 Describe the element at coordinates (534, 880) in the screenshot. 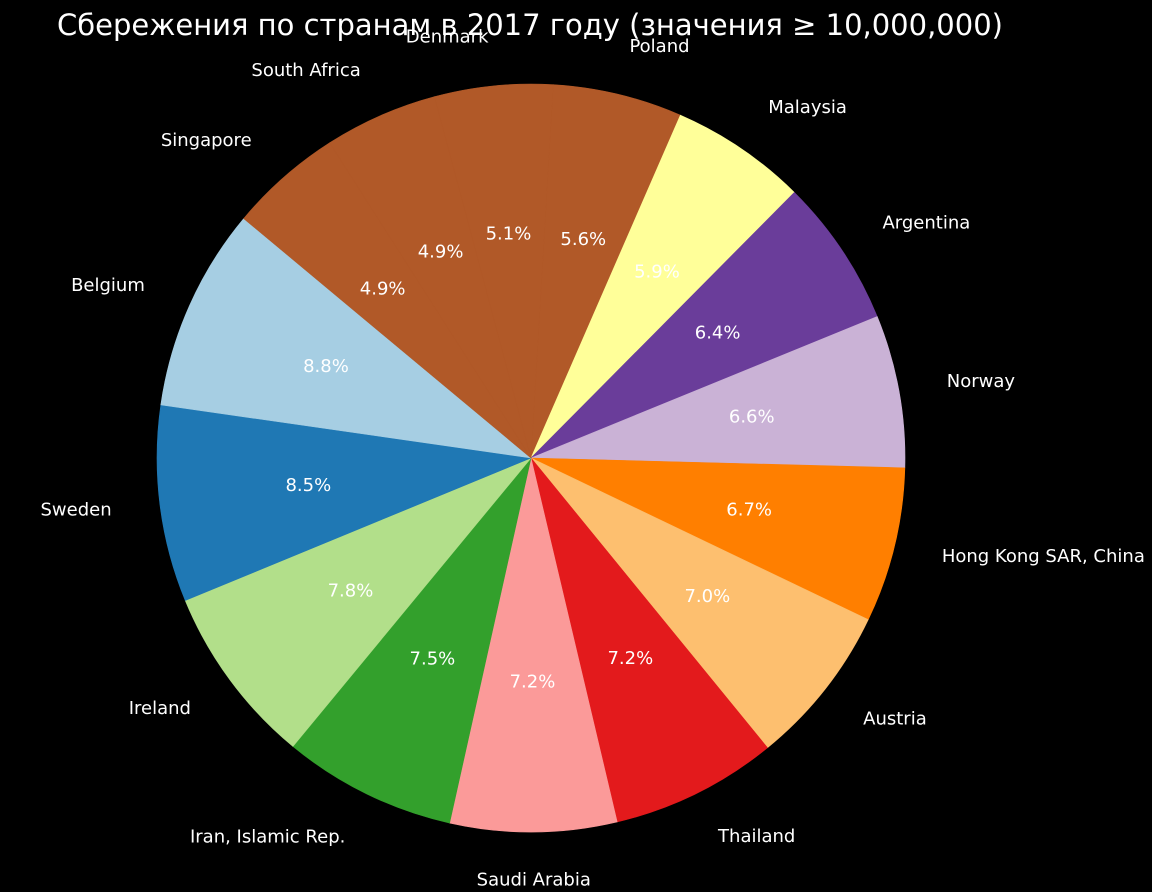

I see `slice-label-saudi-arabia: Saudi Arabia` at that location.